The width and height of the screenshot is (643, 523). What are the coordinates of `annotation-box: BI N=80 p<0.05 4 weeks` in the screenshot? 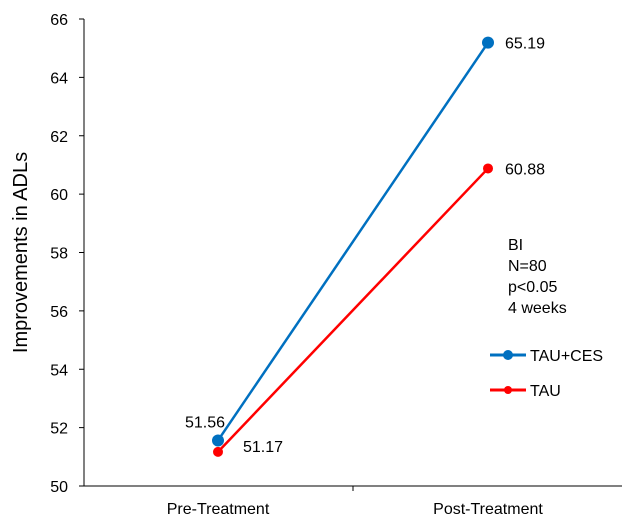 It's located at (537, 277).